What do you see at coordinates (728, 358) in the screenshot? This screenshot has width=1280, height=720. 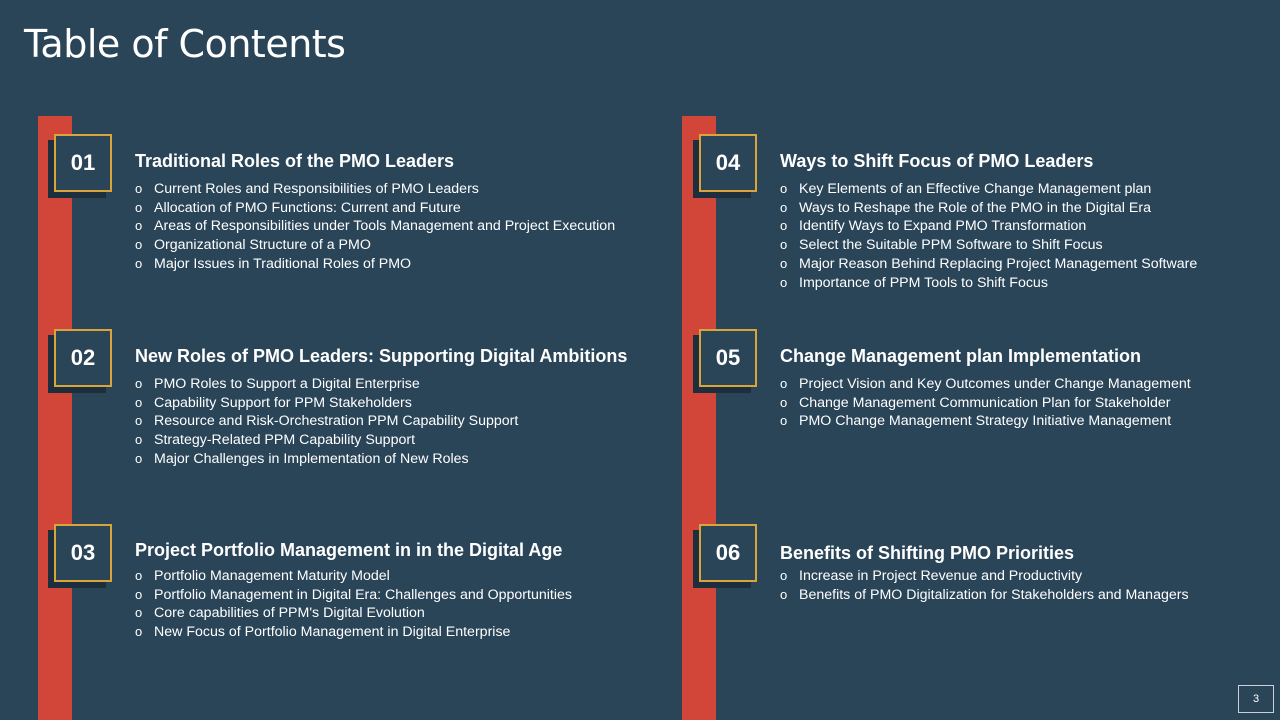 I see `section-number-badge: 05` at bounding box center [728, 358].